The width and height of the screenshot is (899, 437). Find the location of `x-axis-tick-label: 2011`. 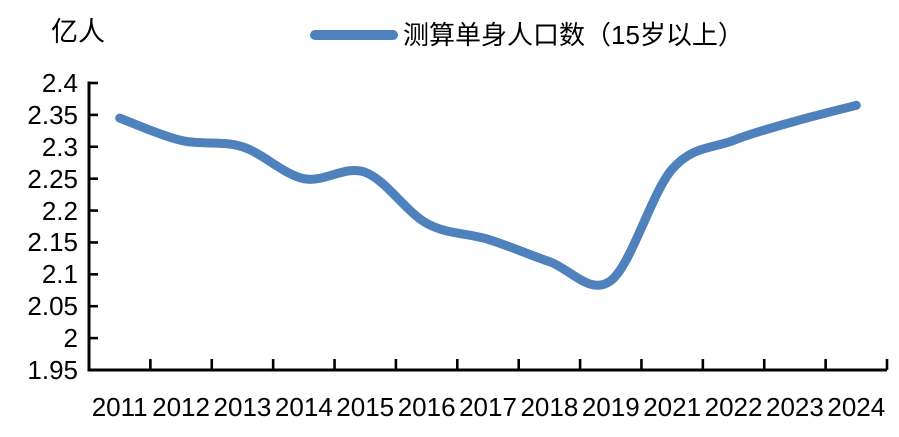

x-axis-tick-label: 2011 is located at coordinates (119, 407).